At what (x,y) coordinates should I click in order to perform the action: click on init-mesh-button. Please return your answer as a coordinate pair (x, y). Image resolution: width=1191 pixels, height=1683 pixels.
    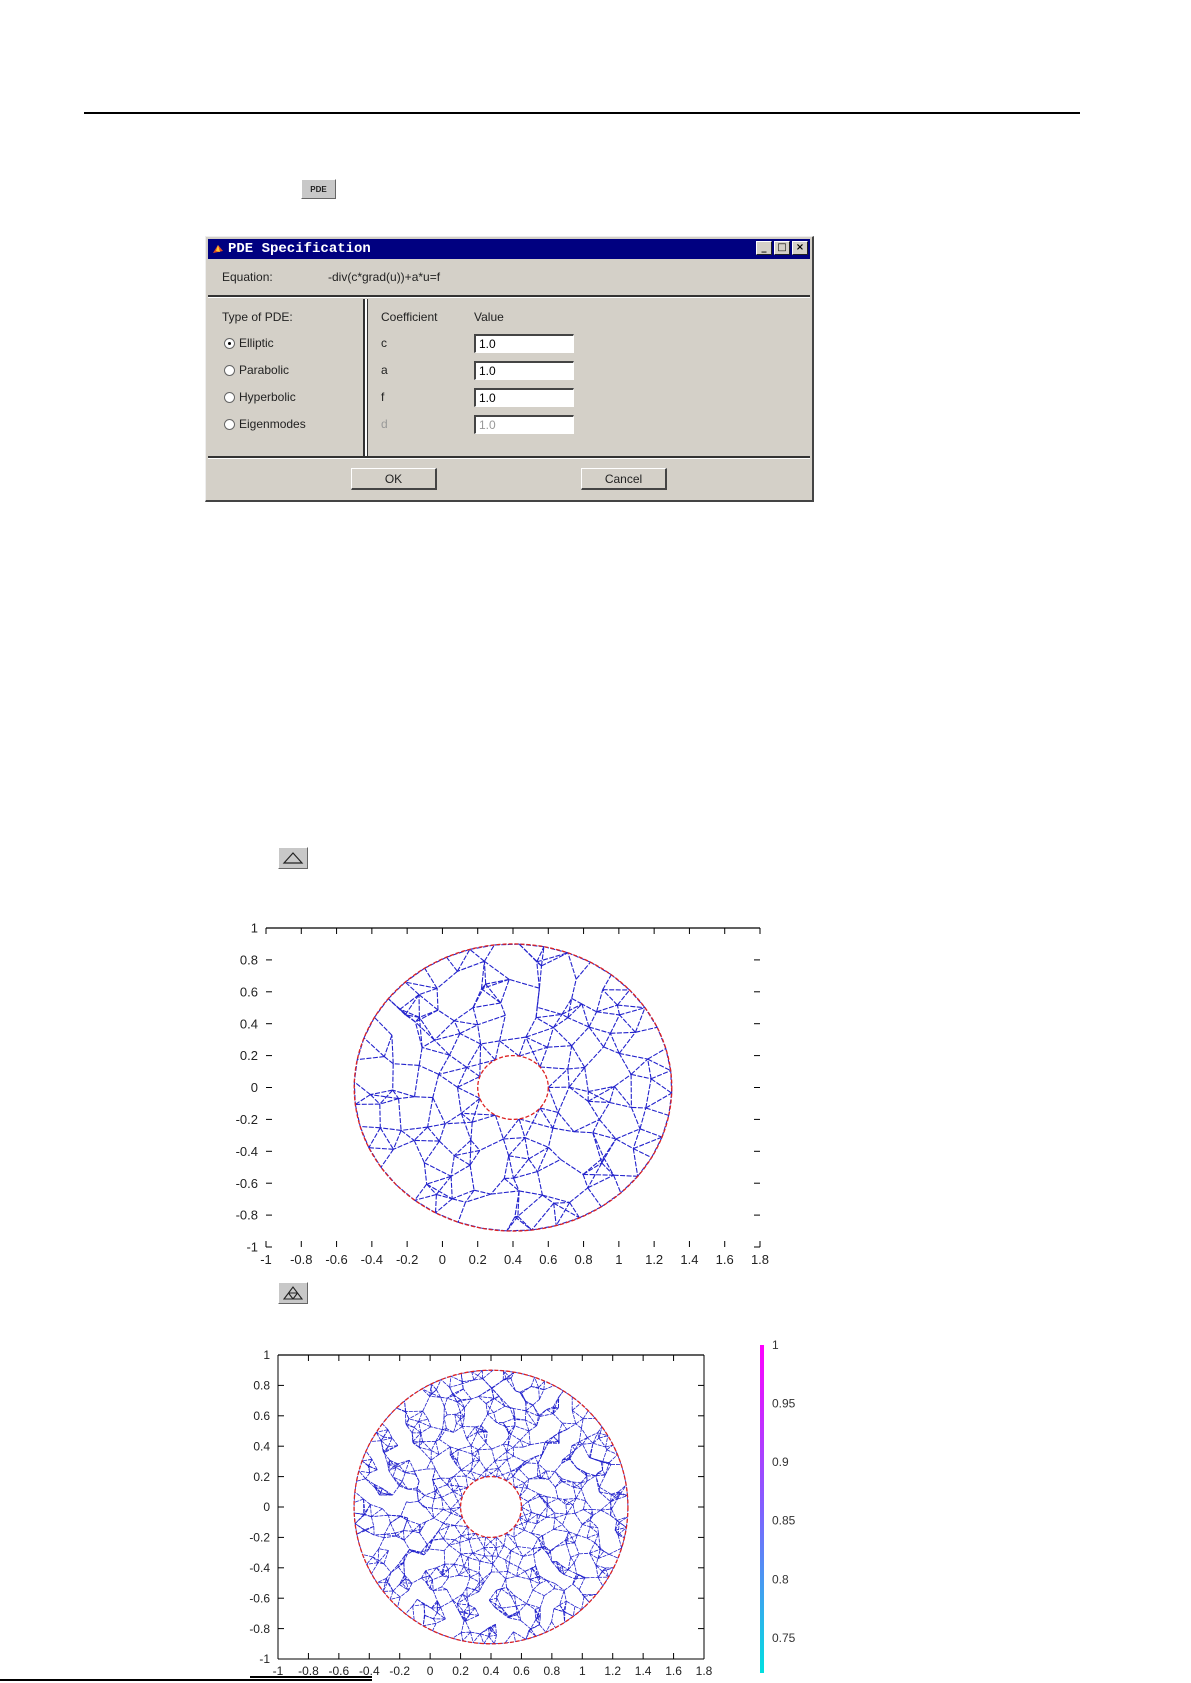
    Looking at the image, I should click on (293, 858).